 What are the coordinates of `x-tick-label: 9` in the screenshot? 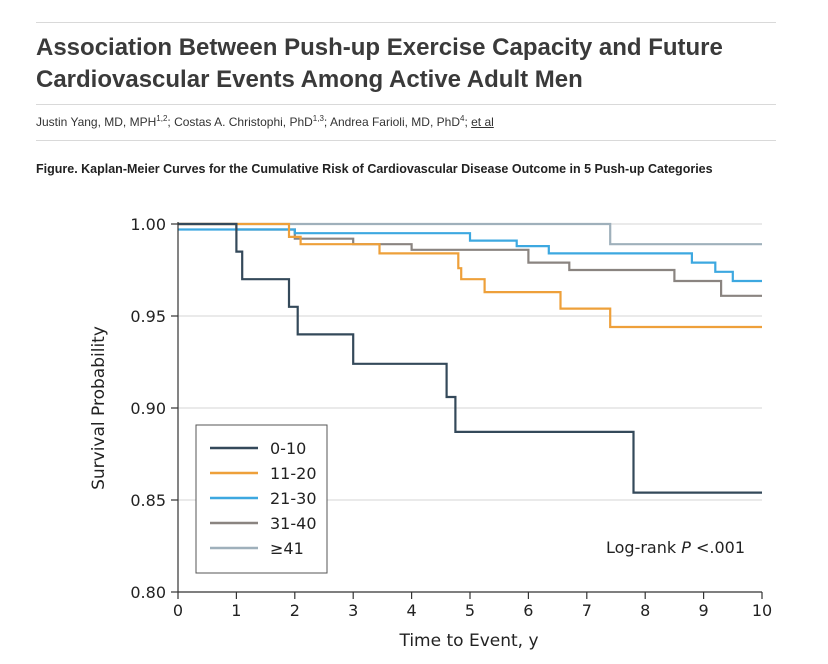 It's located at (704, 610).